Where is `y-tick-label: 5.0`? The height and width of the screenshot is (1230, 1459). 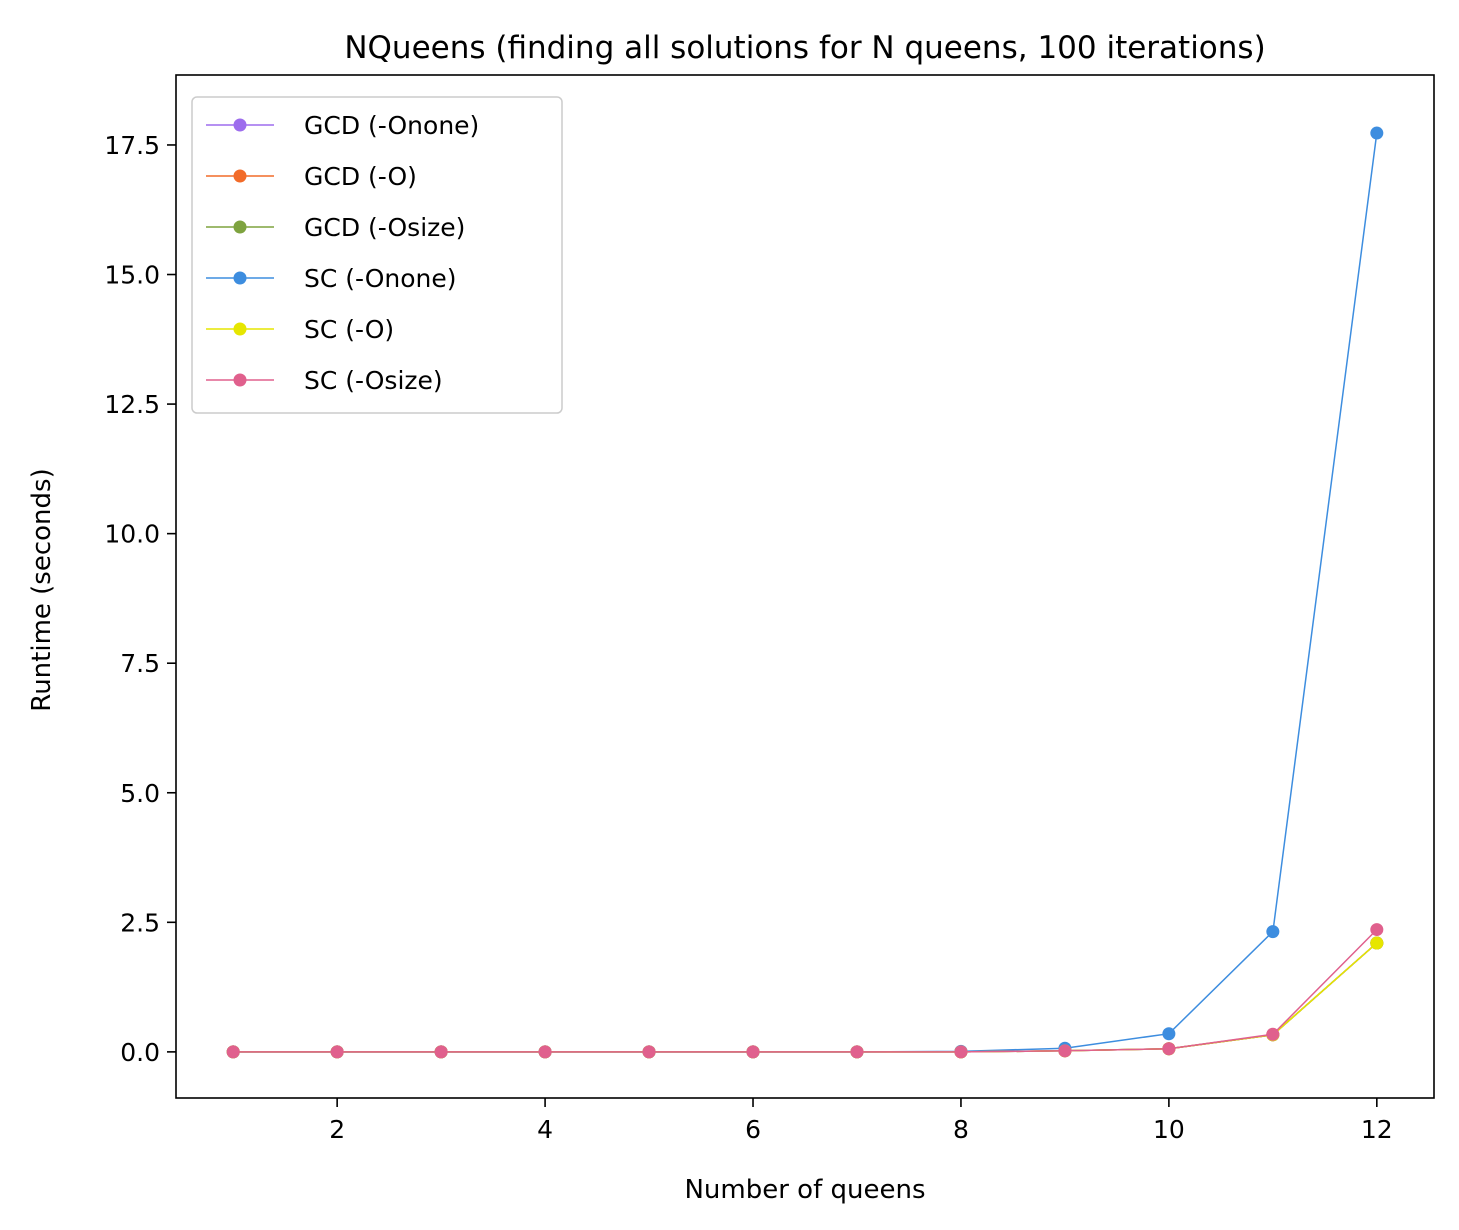 y-tick-label: 5.0 is located at coordinates (140, 793).